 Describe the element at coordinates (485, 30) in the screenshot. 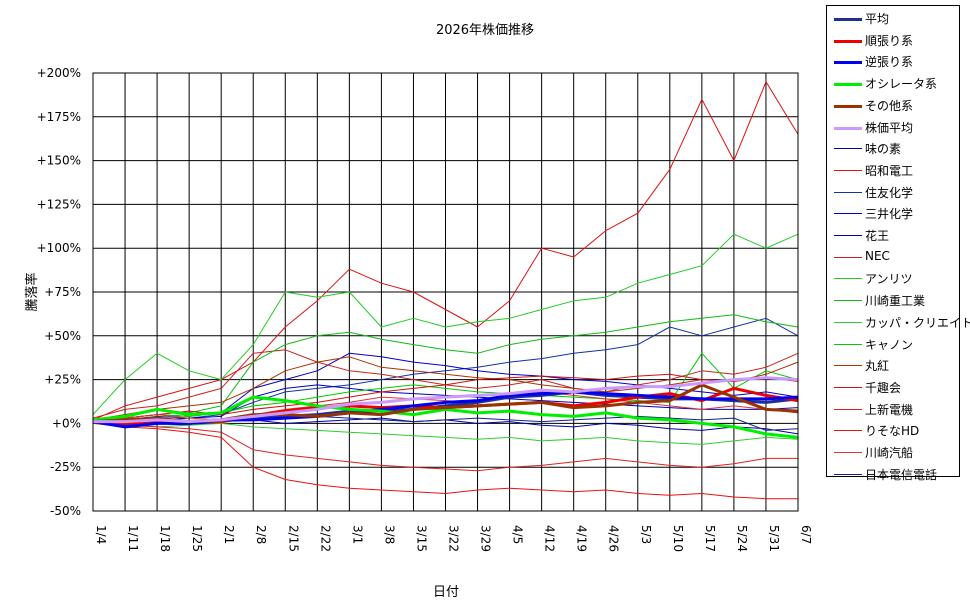

I see `chart-title: 2026年株価推移` at that location.